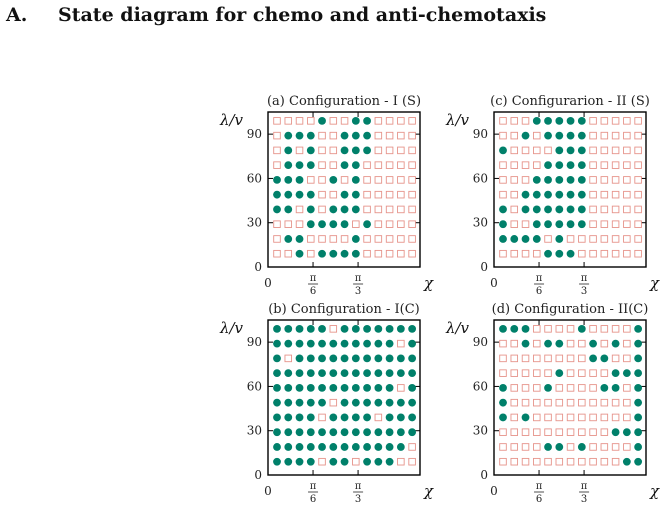 The height and width of the screenshot is (511, 666). I want to click on x-tick-label: 0, so click(268, 283).